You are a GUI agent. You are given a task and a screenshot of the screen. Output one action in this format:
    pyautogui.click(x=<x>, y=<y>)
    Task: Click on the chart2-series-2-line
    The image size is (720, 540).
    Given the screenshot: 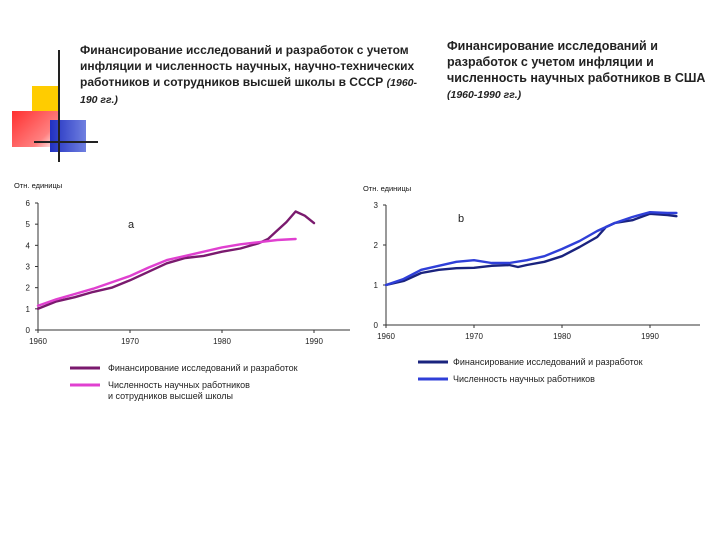 What is the action you would take?
    pyautogui.click(x=531, y=248)
    